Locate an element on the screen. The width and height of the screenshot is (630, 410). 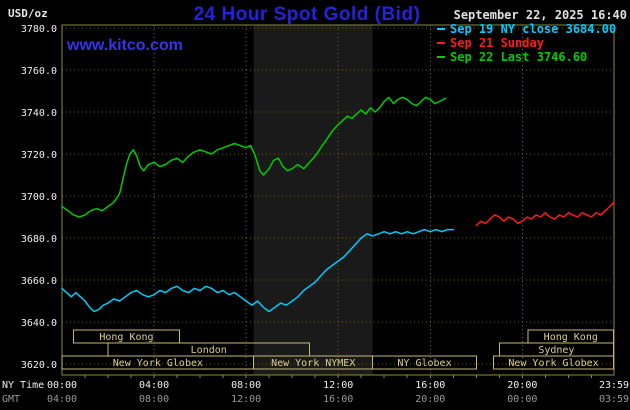
y-axis-label: 3680.0 is located at coordinates (39, 239).